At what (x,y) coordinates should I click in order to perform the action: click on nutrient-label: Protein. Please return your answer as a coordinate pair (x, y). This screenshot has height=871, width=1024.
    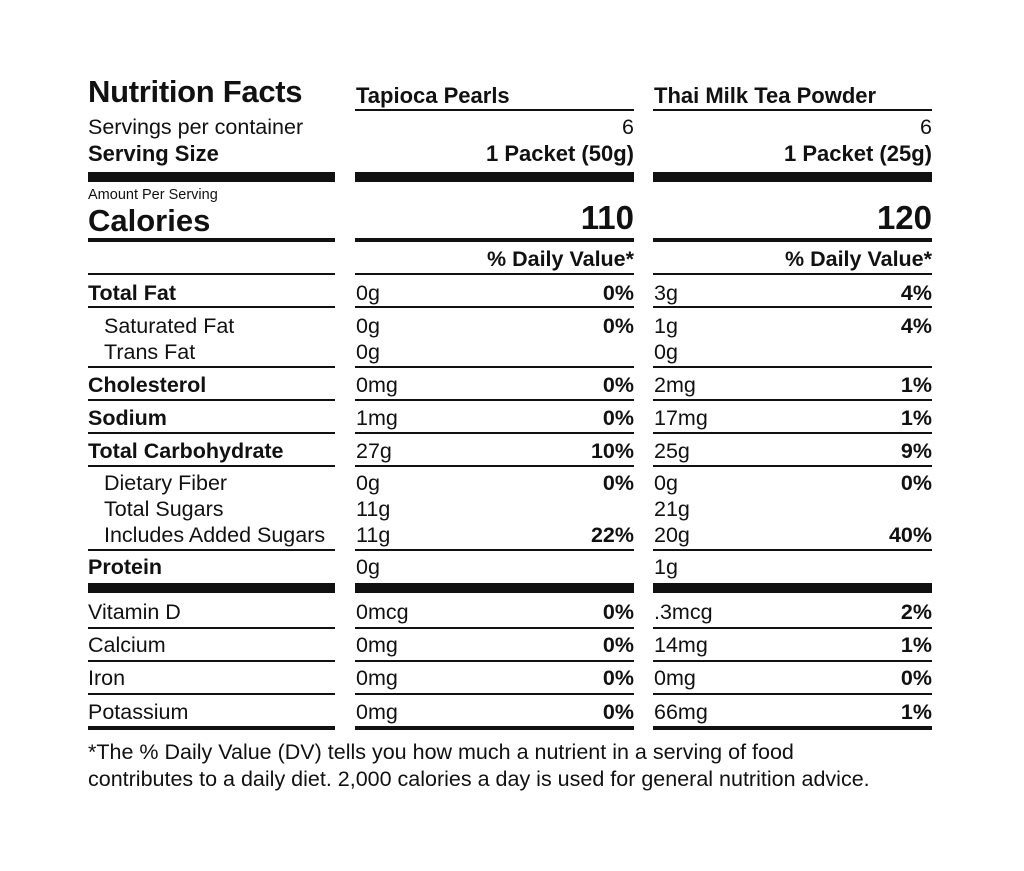
    Looking at the image, I should click on (125, 567).